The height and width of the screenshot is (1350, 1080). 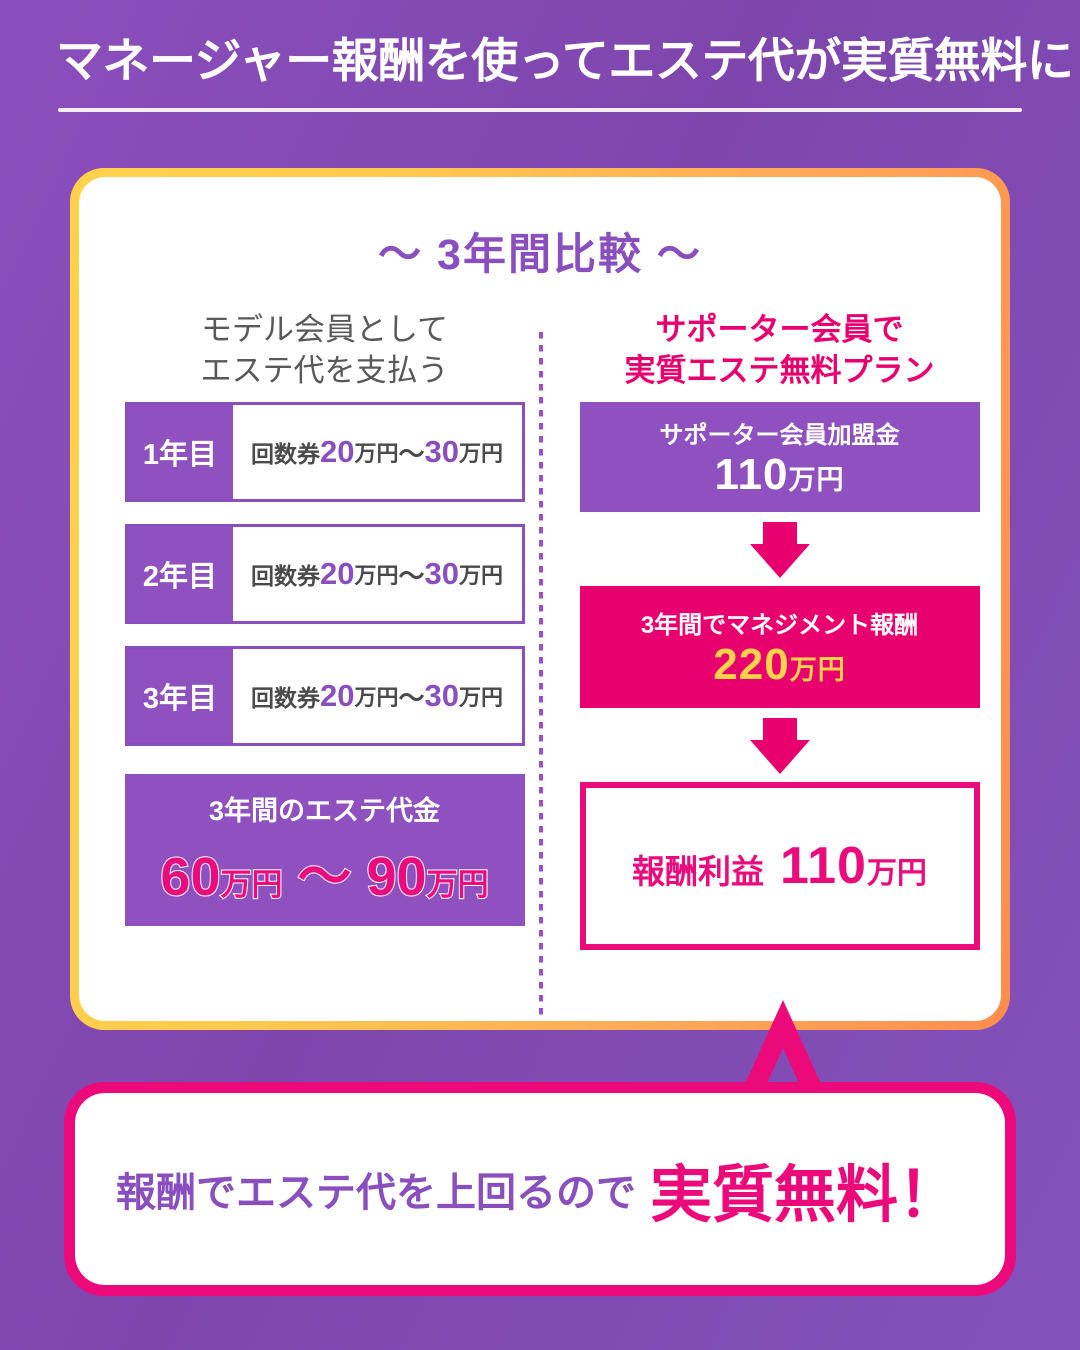 What do you see at coordinates (251, 884) in the screenshot?
I see `total-low-unit: 万円` at bounding box center [251, 884].